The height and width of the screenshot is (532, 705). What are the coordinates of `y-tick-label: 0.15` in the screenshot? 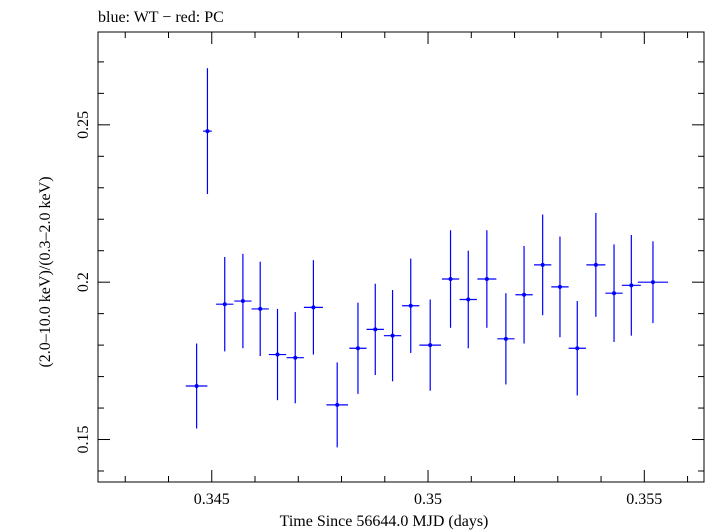 It's located at (83, 440).